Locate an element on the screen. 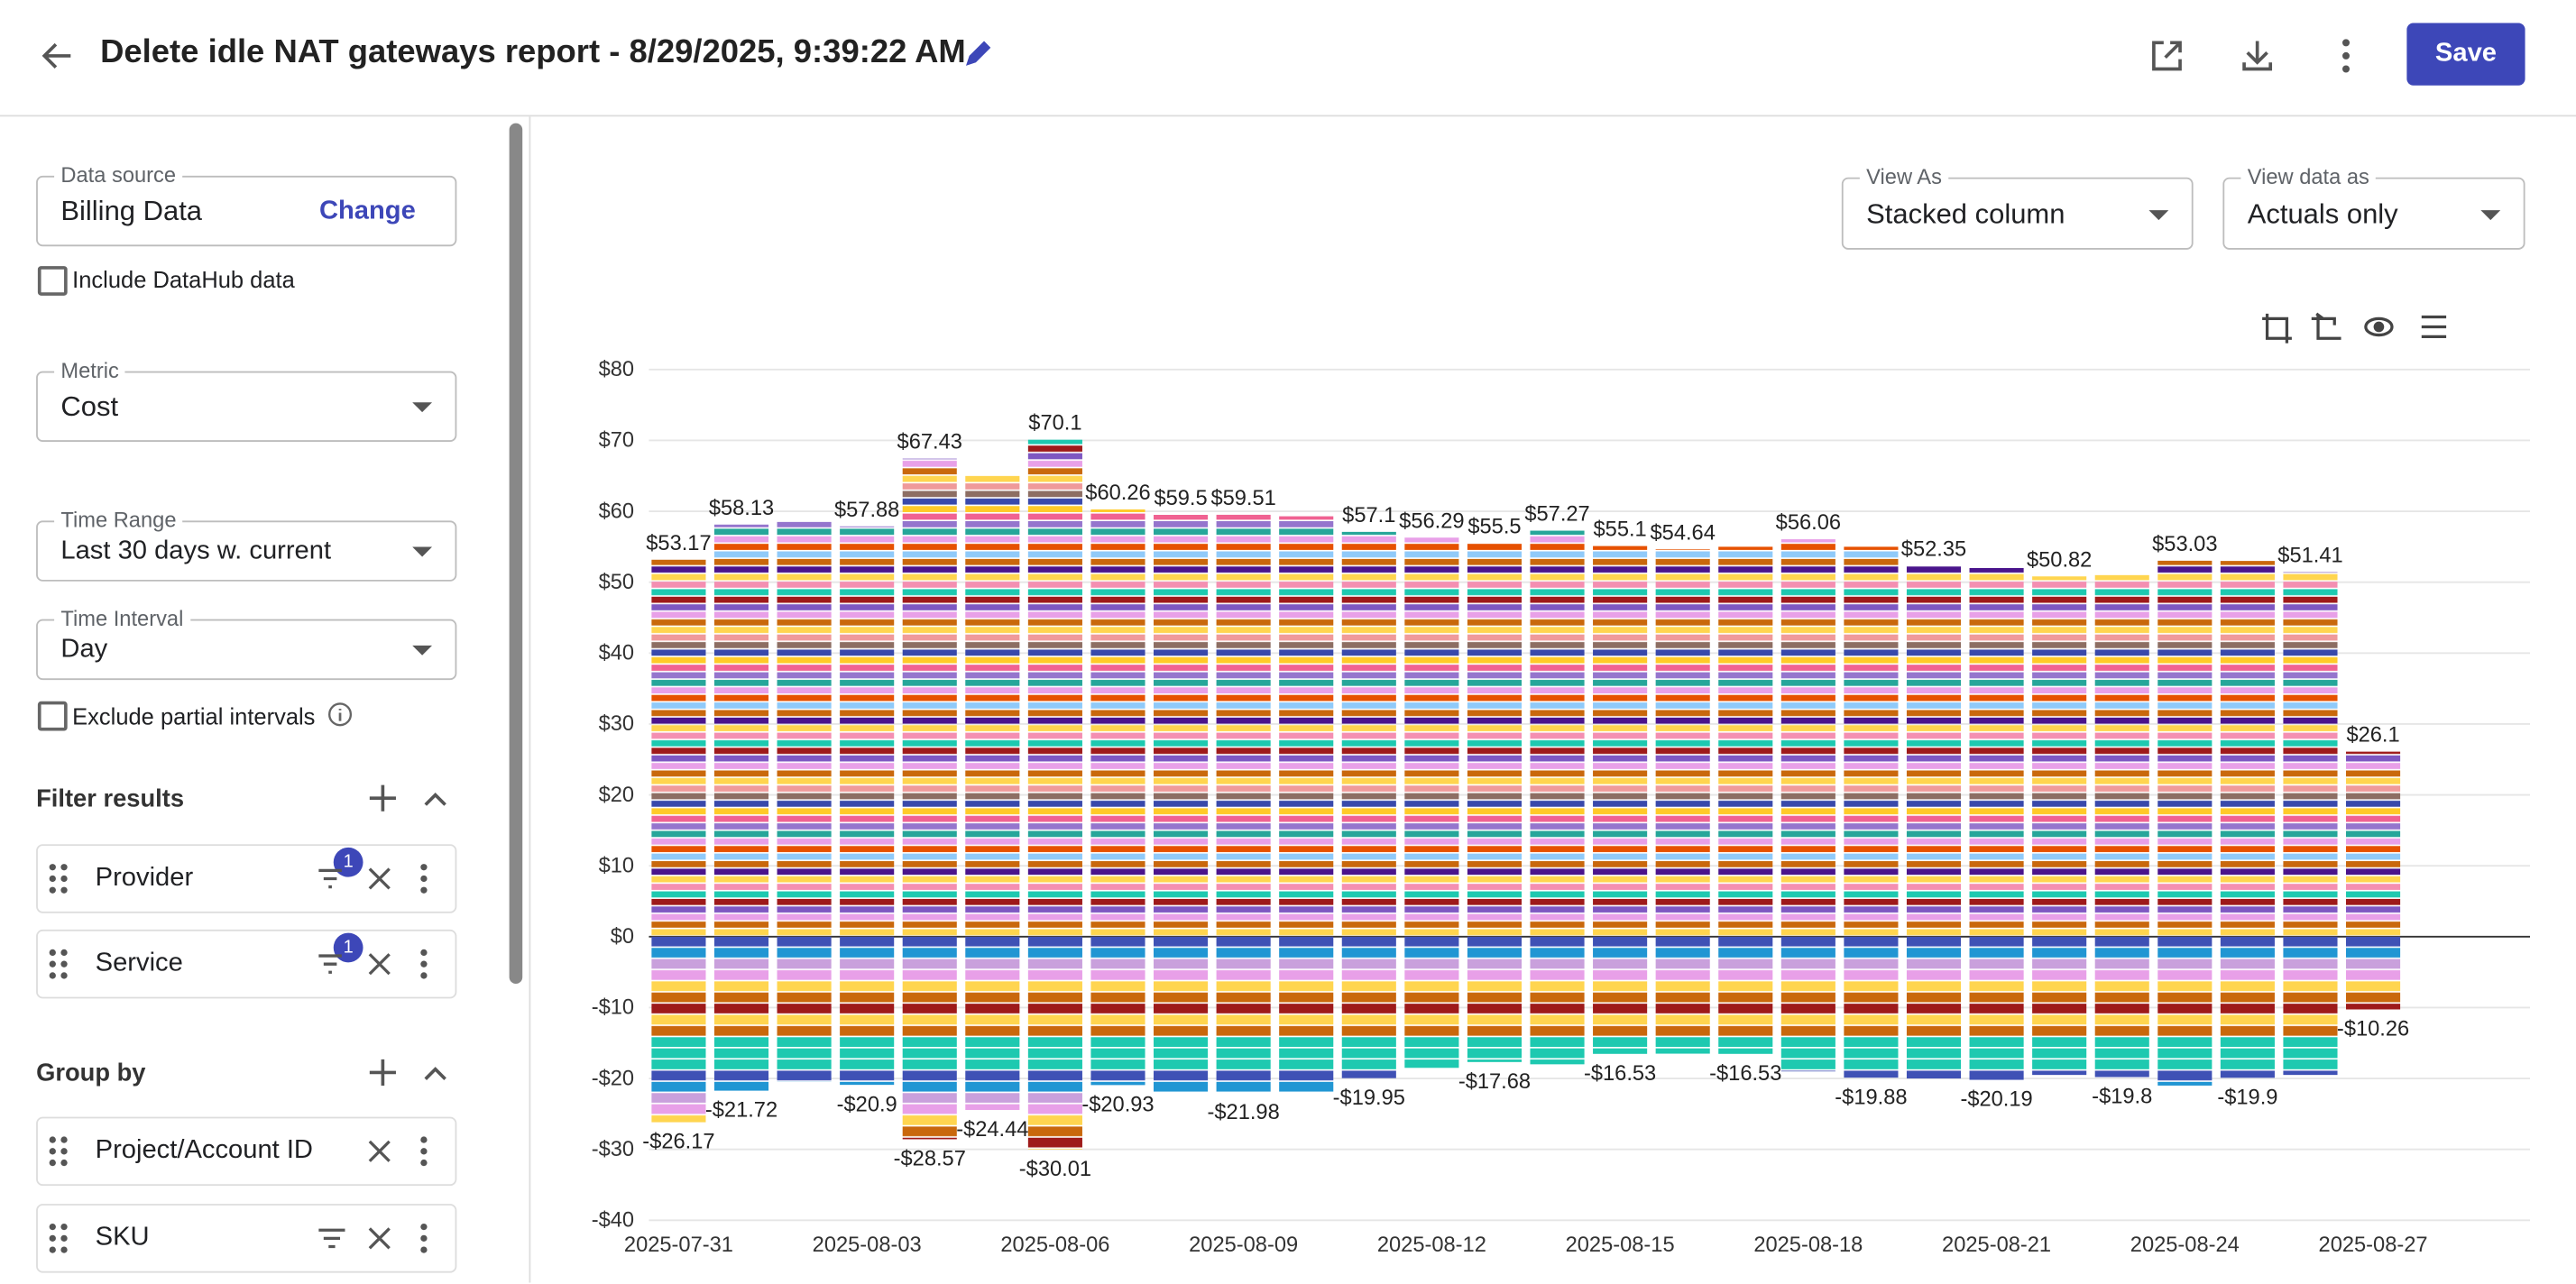 This screenshot has width=2576, height=1284. info-icon is located at coordinates (340, 715).